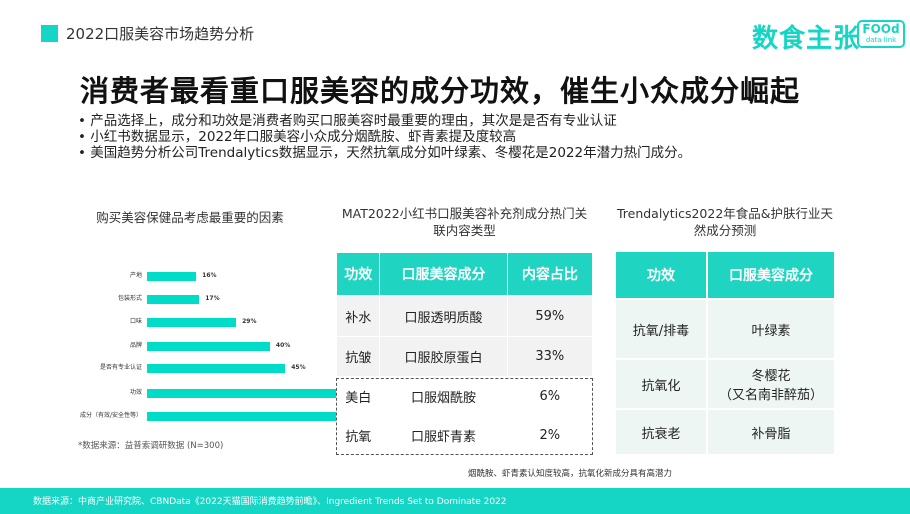  I want to click on bar-row: 是否有专业认证 45%, so click(200, 370).